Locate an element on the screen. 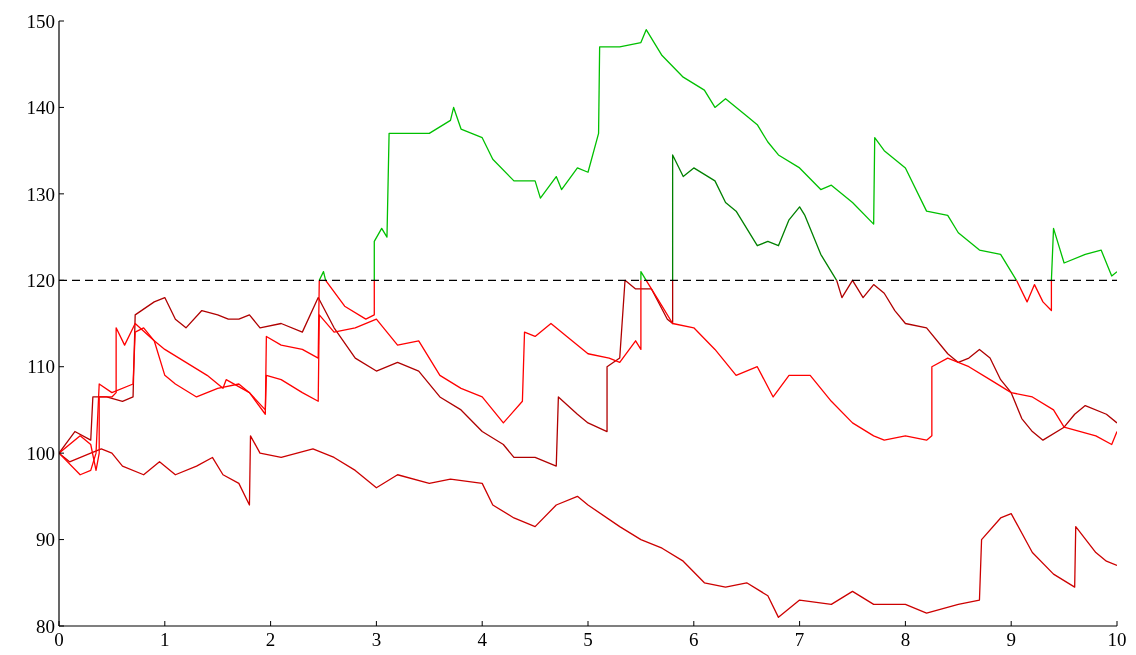 The width and height of the screenshot is (1136, 655). y-tick-label: 80 is located at coordinates (45, 626).